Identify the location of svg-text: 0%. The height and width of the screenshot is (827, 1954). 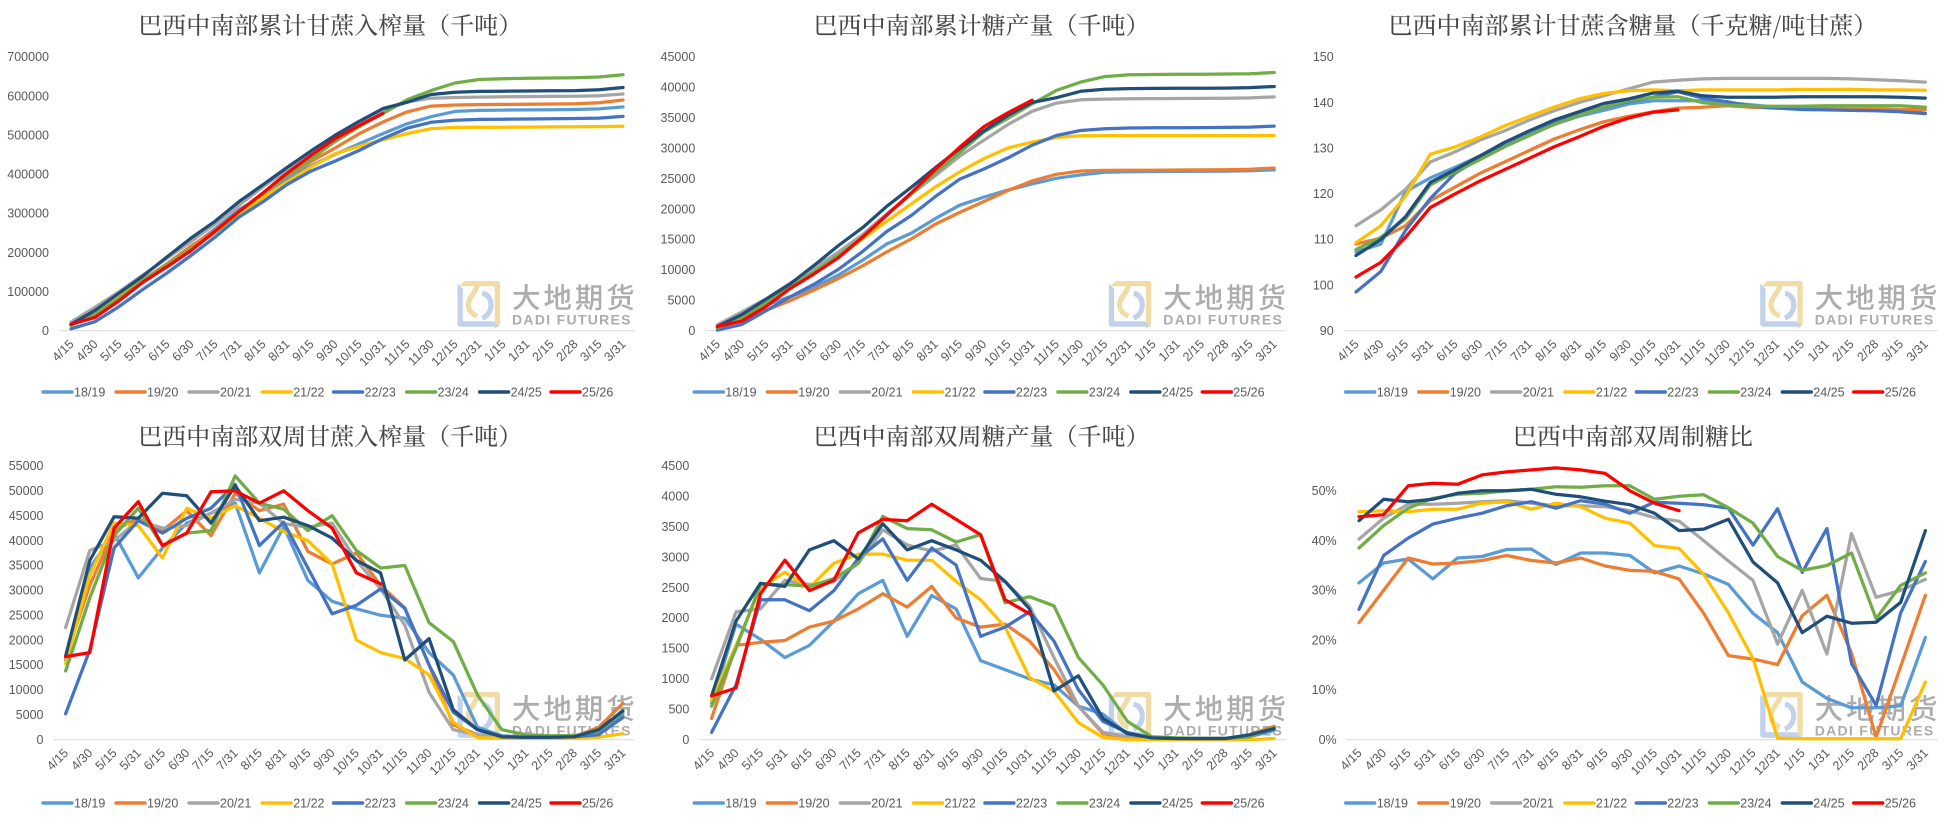
(1328, 740).